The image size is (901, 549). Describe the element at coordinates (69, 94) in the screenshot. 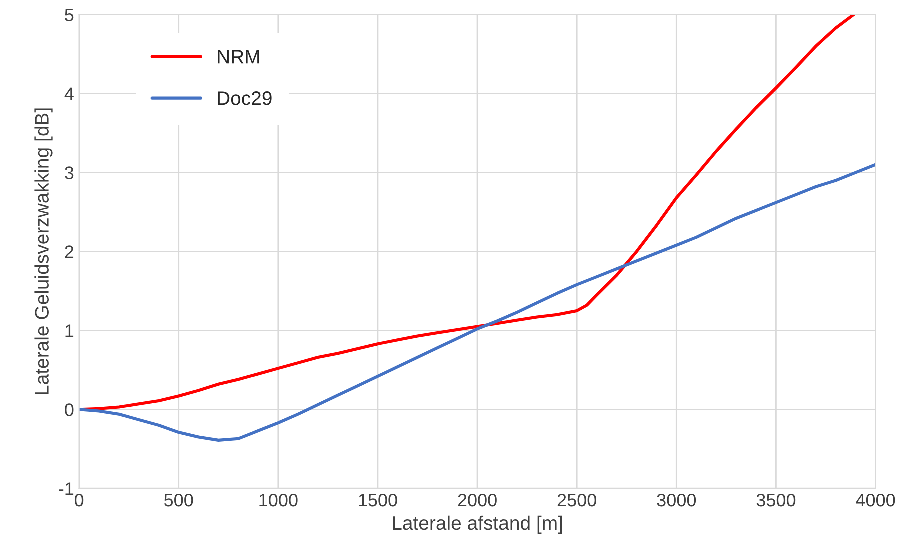

I see `y-tick-label: 4` at that location.